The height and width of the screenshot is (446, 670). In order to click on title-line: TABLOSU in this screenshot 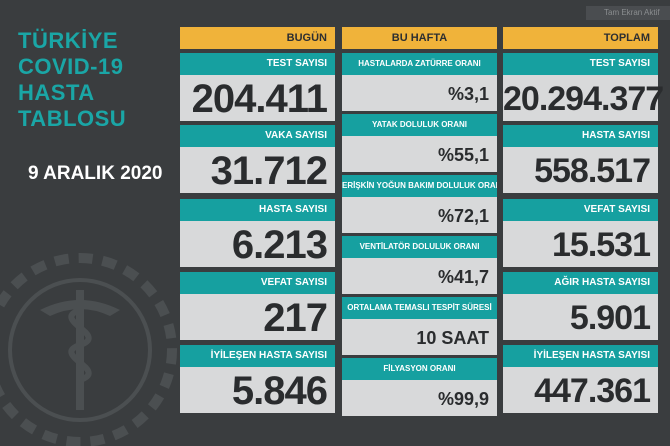, I will do `click(72, 118)`.